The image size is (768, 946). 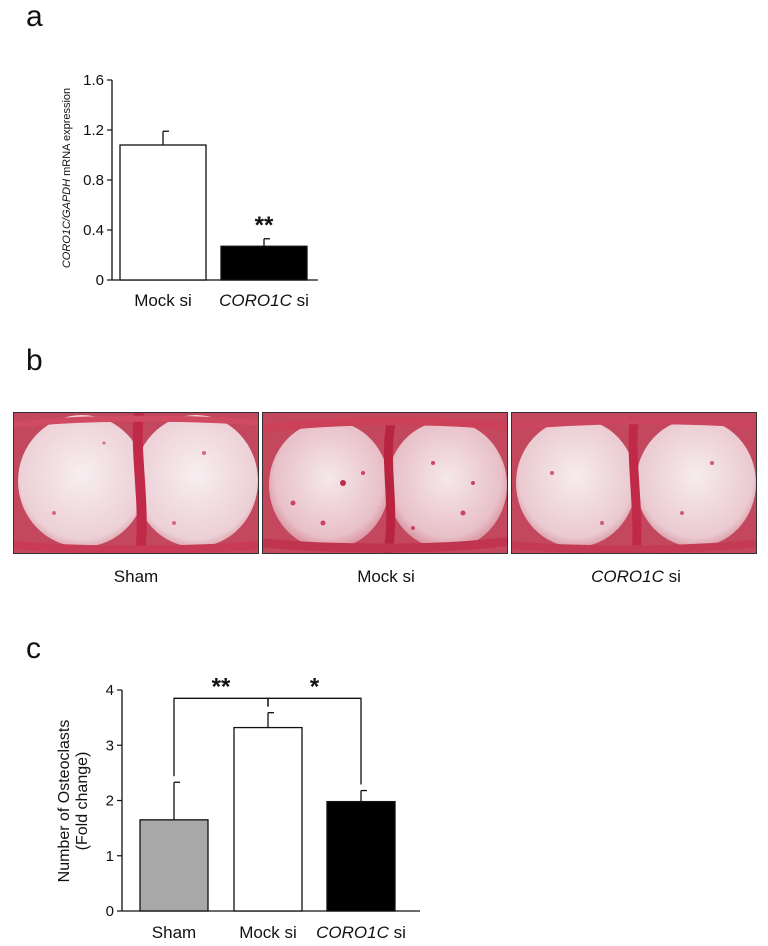 I want to click on calvaria-image-coro1c-si, so click(x=634, y=483).